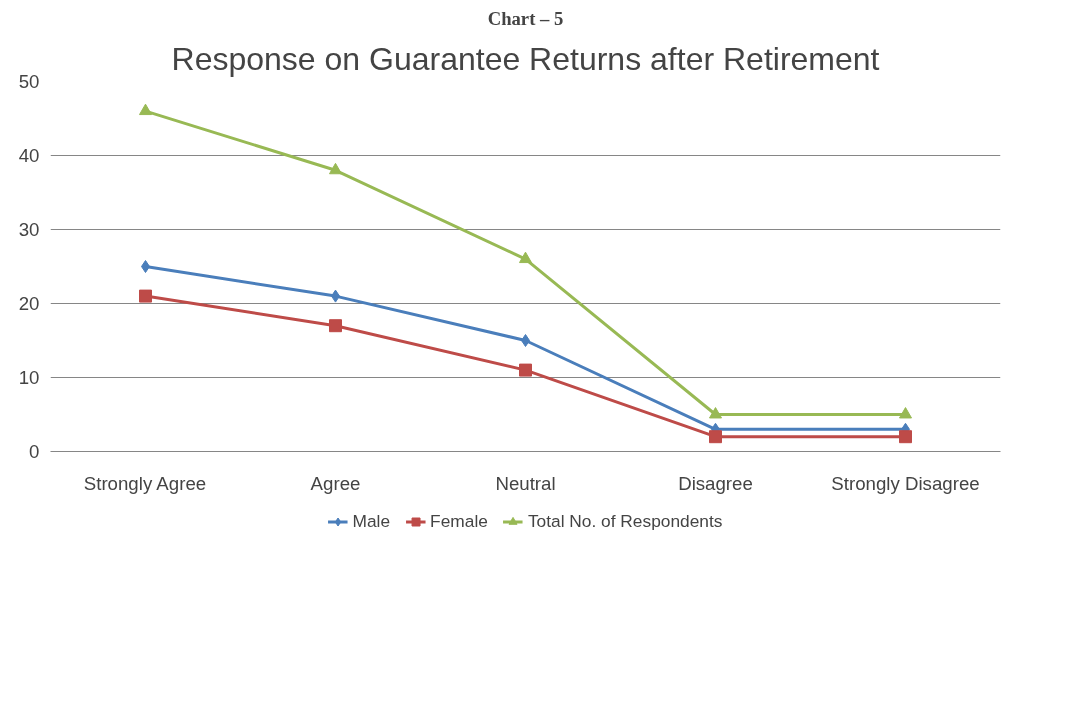 Image resolution: width=1071 pixels, height=705 pixels. Describe the element at coordinates (715, 483) in the screenshot. I see `x-tick-label: Disagree` at that location.